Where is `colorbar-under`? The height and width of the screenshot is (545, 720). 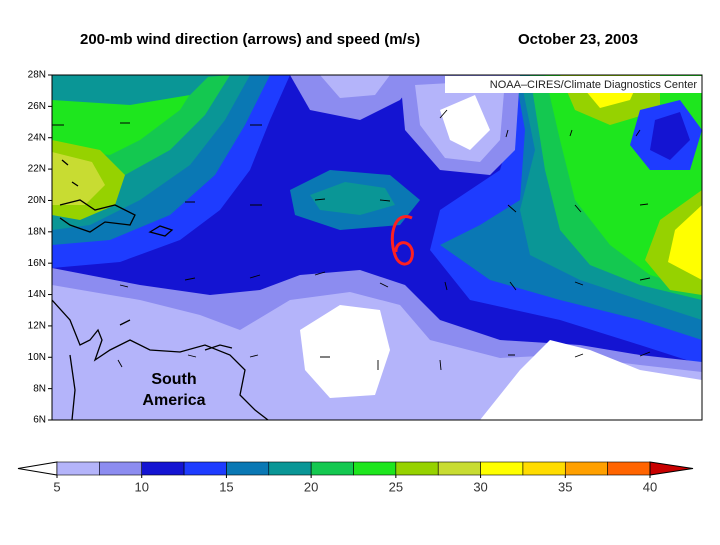
colorbar-under is located at coordinates (37, 468).